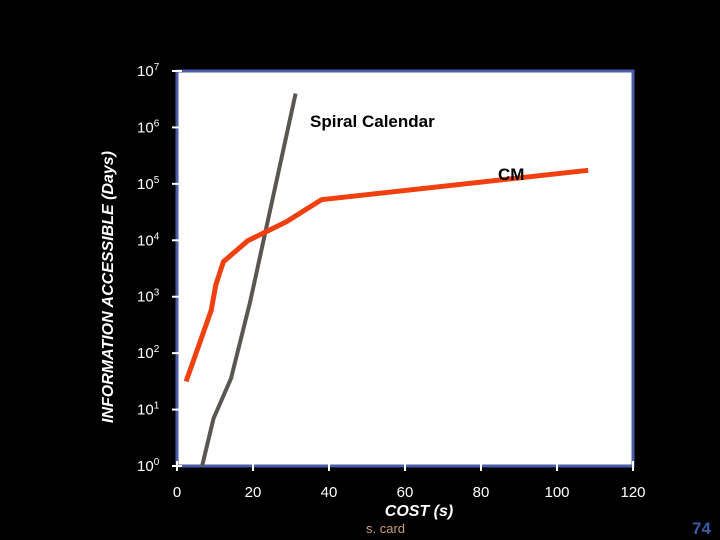  I want to click on y-tick-label: 10¹, so click(148, 410).